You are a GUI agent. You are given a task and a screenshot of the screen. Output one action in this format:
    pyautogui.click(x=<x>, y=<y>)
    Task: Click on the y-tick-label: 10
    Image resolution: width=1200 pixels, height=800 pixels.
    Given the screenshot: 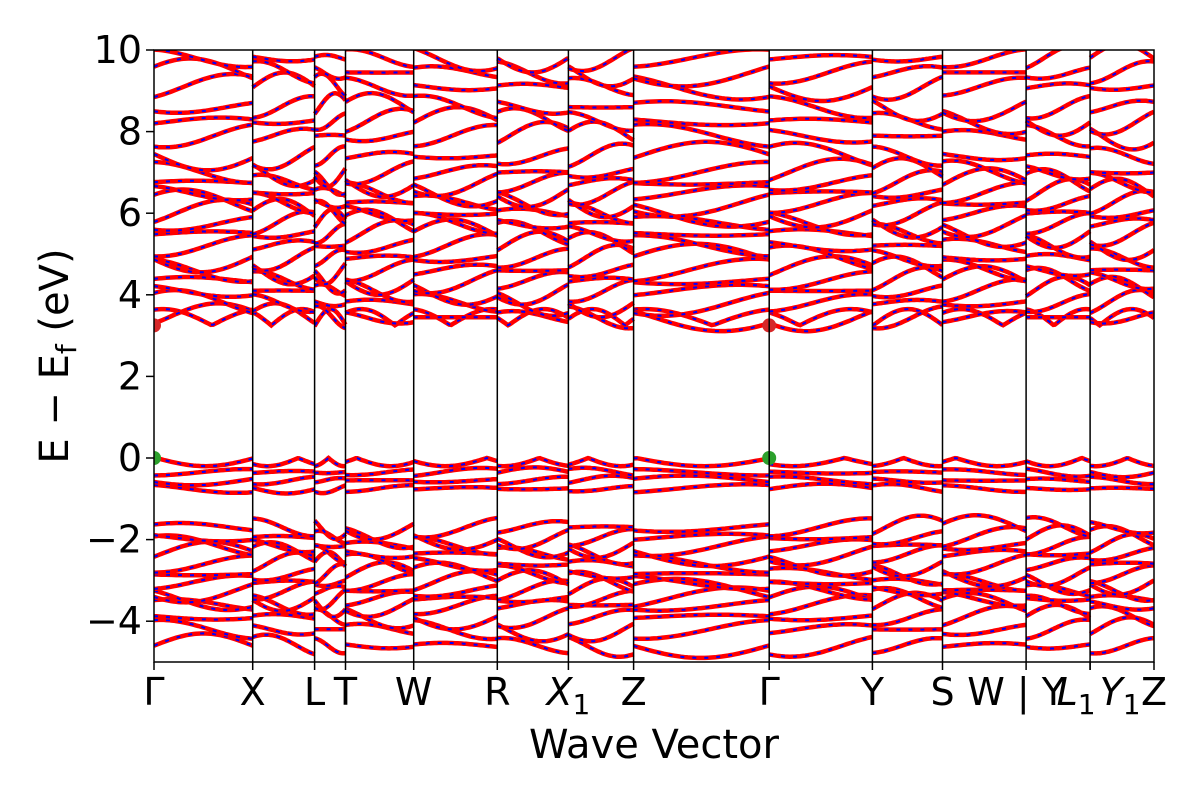 What is the action you would take?
    pyautogui.click(x=118, y=50)
    